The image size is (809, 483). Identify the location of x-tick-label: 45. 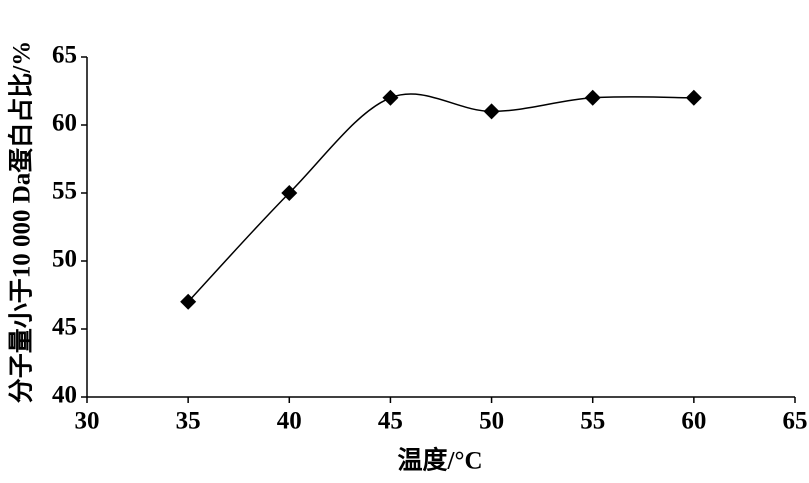
(390, 421).